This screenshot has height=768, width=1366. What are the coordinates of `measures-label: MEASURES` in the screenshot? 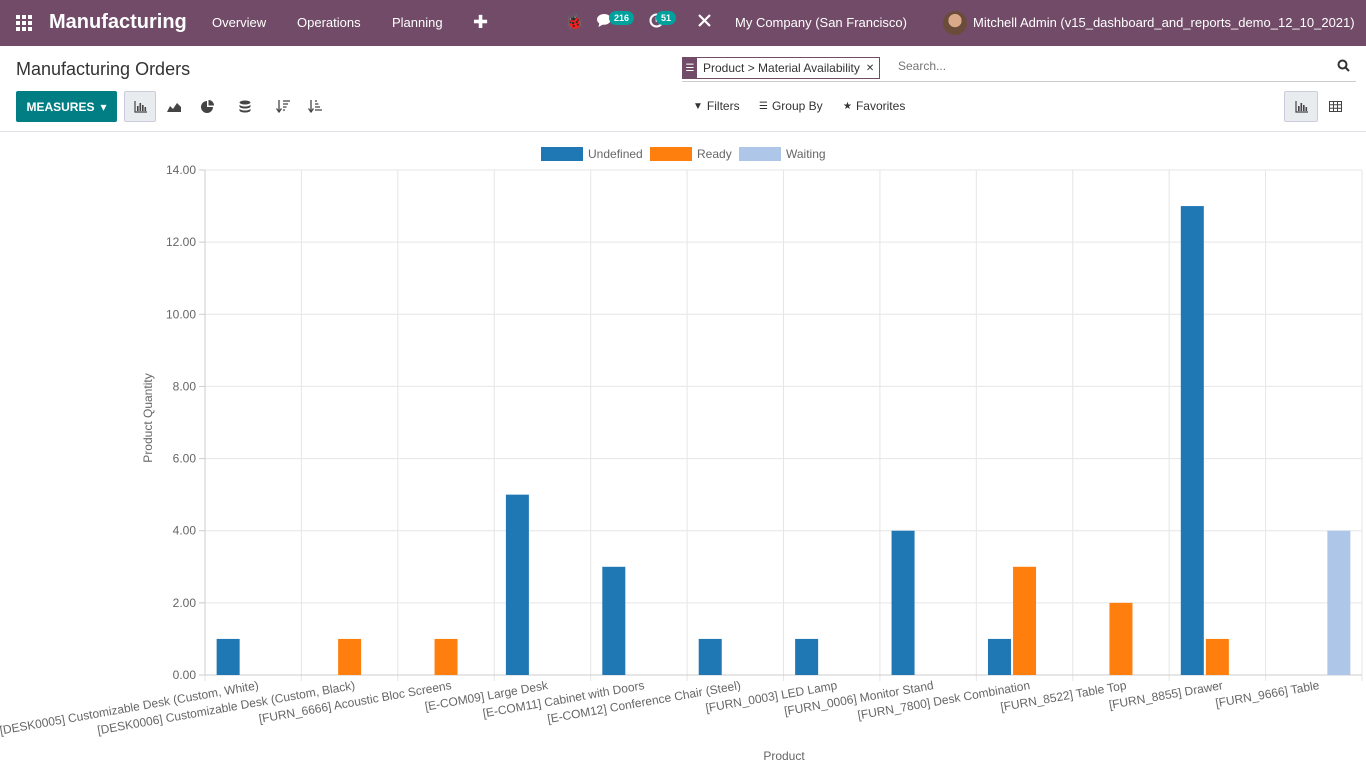 It's located at (60, 106).